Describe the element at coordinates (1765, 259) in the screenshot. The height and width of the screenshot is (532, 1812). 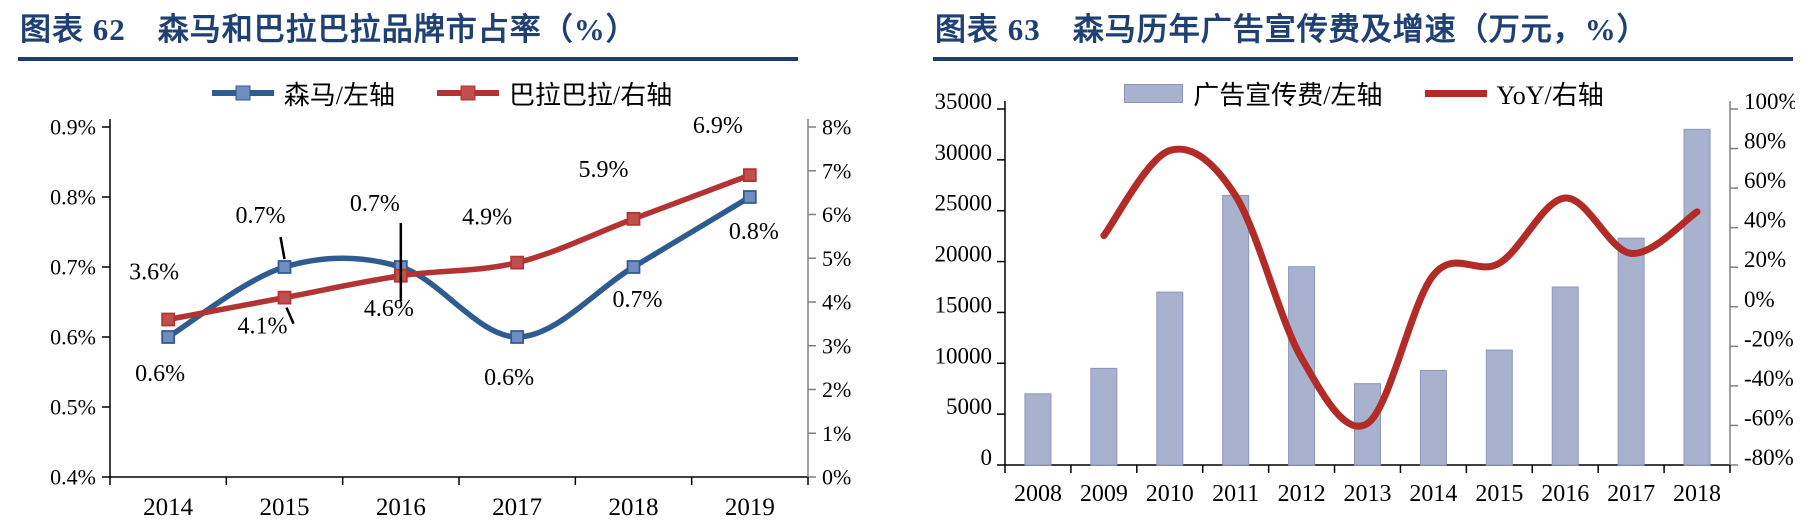
I see `svg-text: 20%` at that location.